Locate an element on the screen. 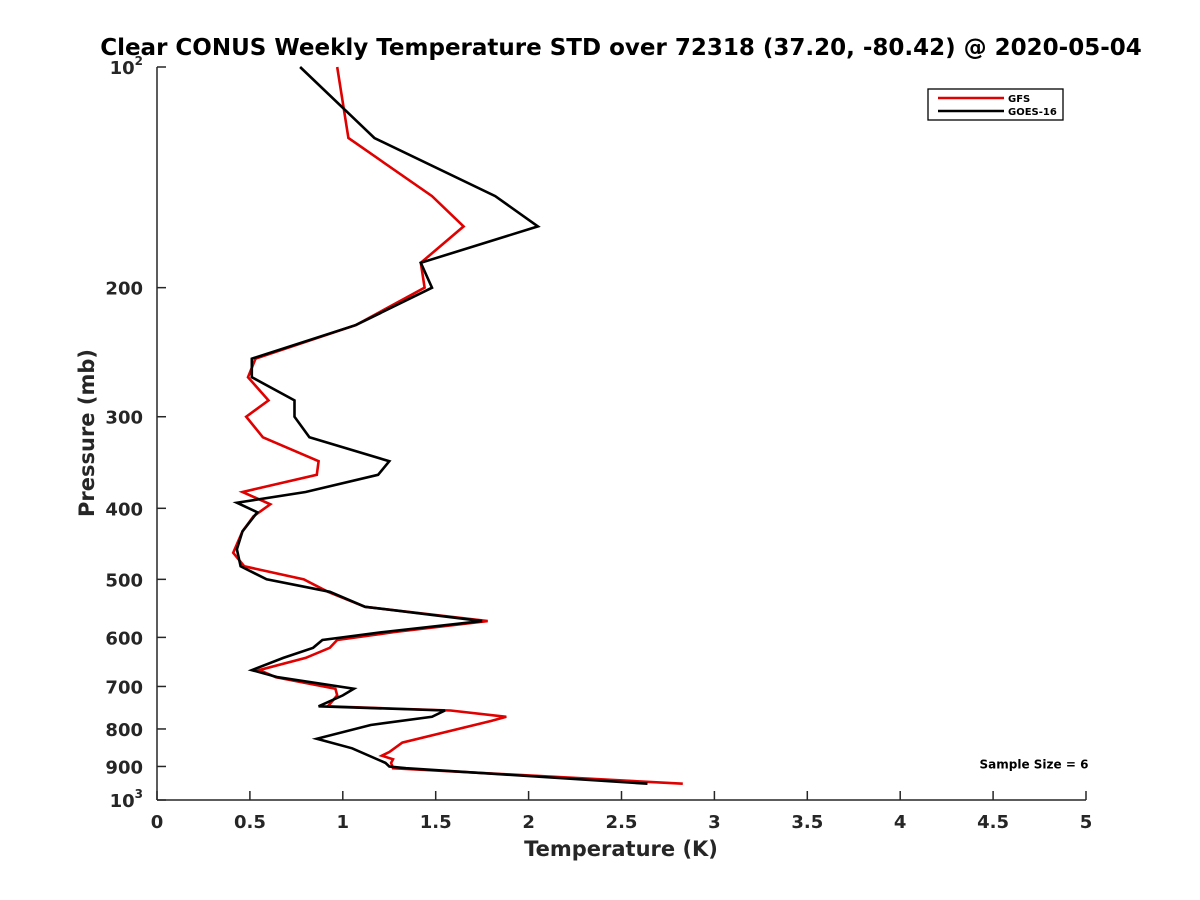 This screenshot has height=900, width=1200. y-tick-label: 300 is located at coordinates (124, 418).